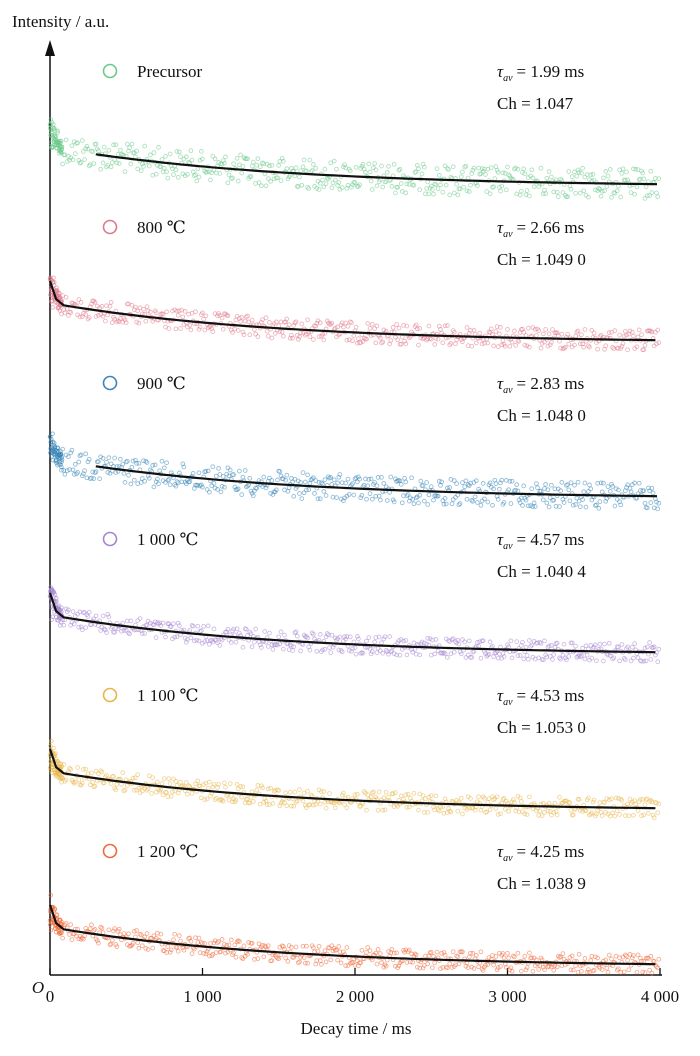 Image resolution: width=700 pixels, height=1056 pixels. I want to click on ch-value: Ch = 1.047, so click(535, 103).